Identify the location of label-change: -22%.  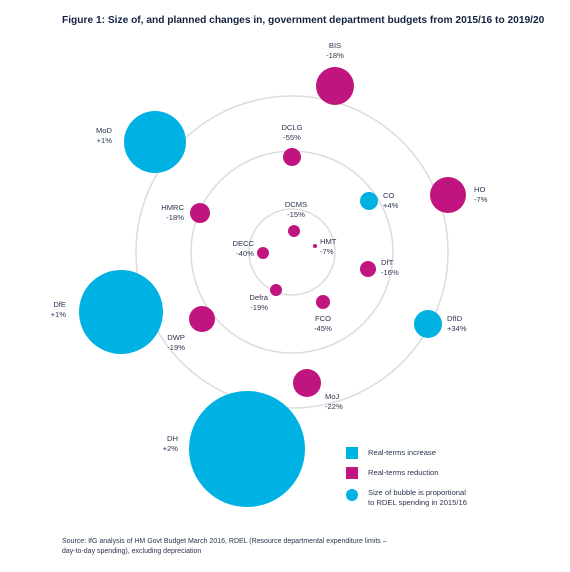
(334, 406).